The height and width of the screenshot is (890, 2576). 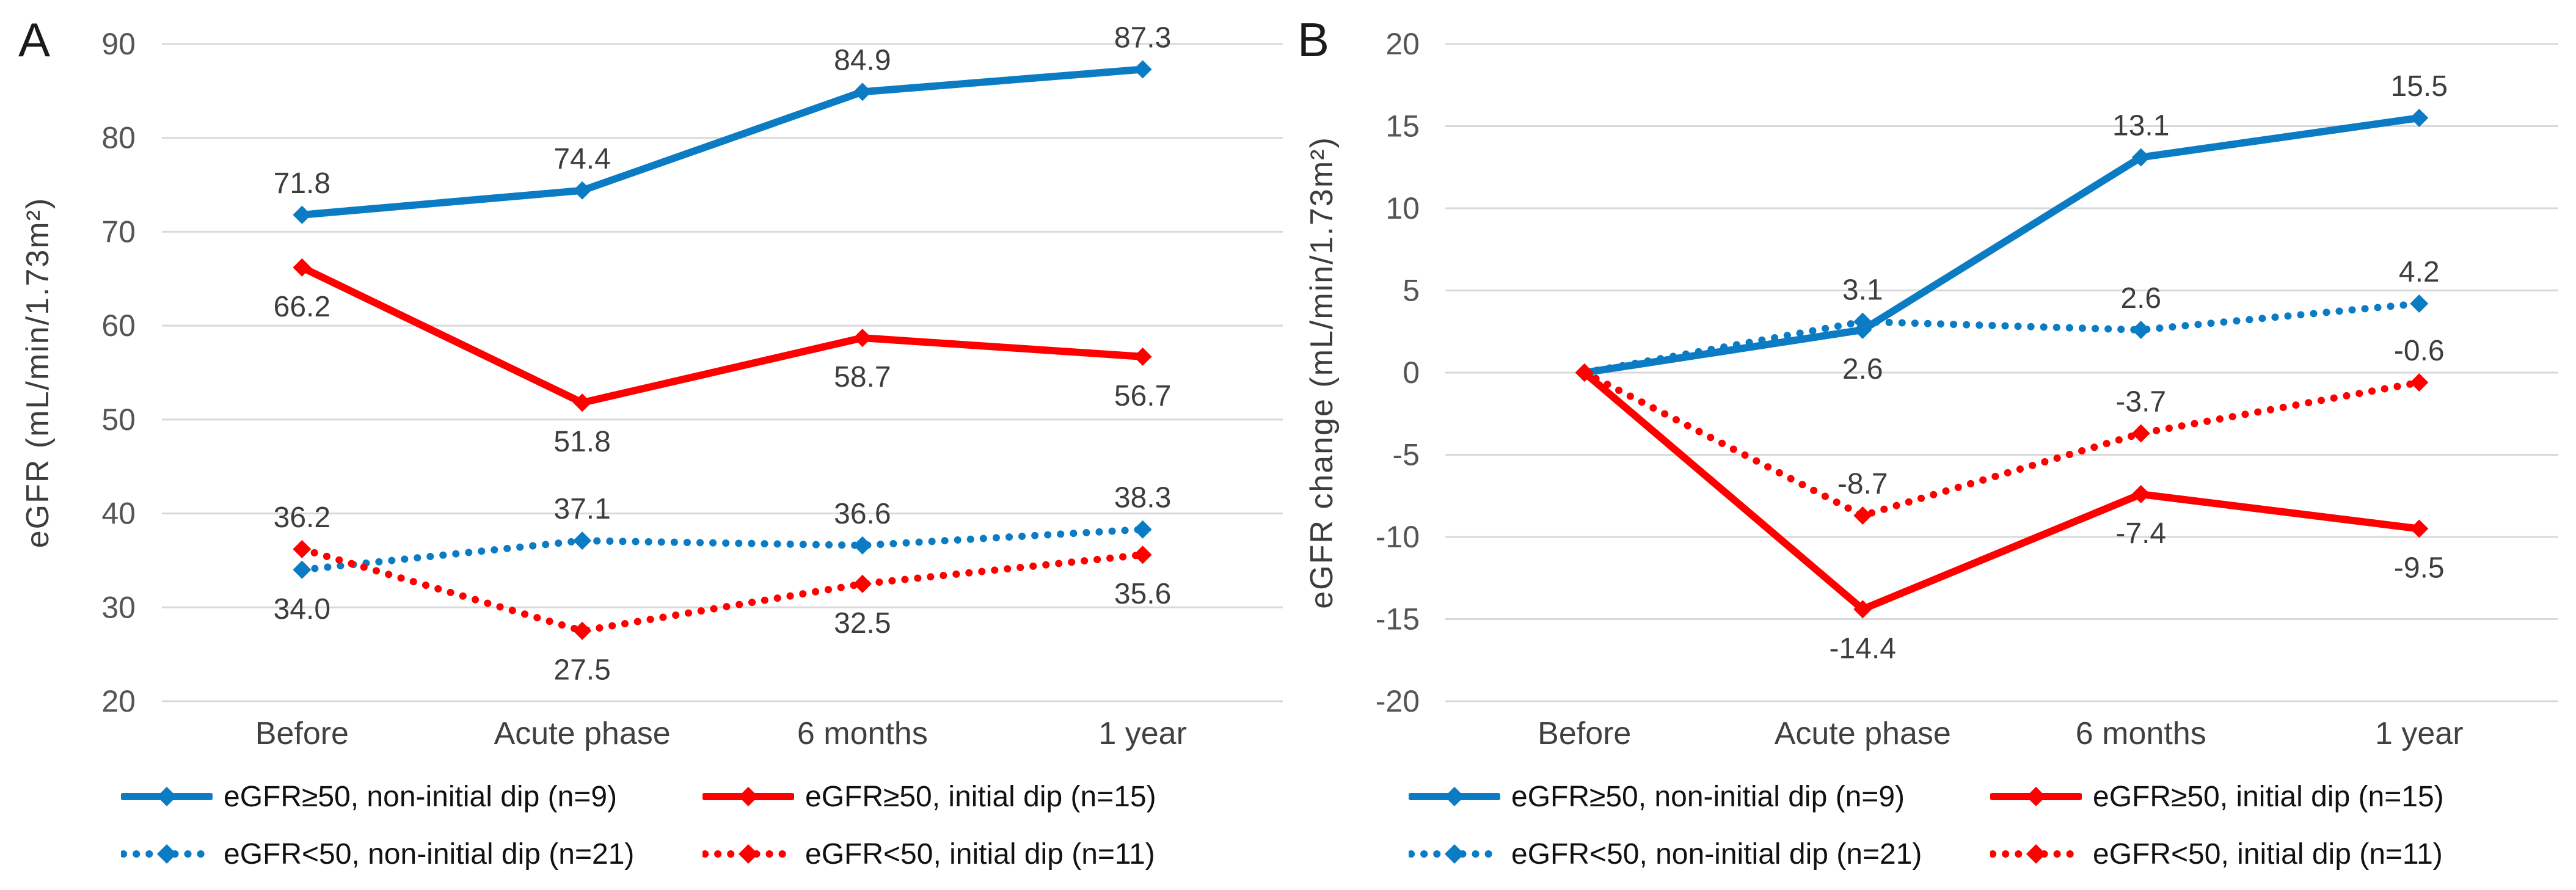 I want to click on blue-dotted-line-with-diamond-icon, so click(x=167, y=854).